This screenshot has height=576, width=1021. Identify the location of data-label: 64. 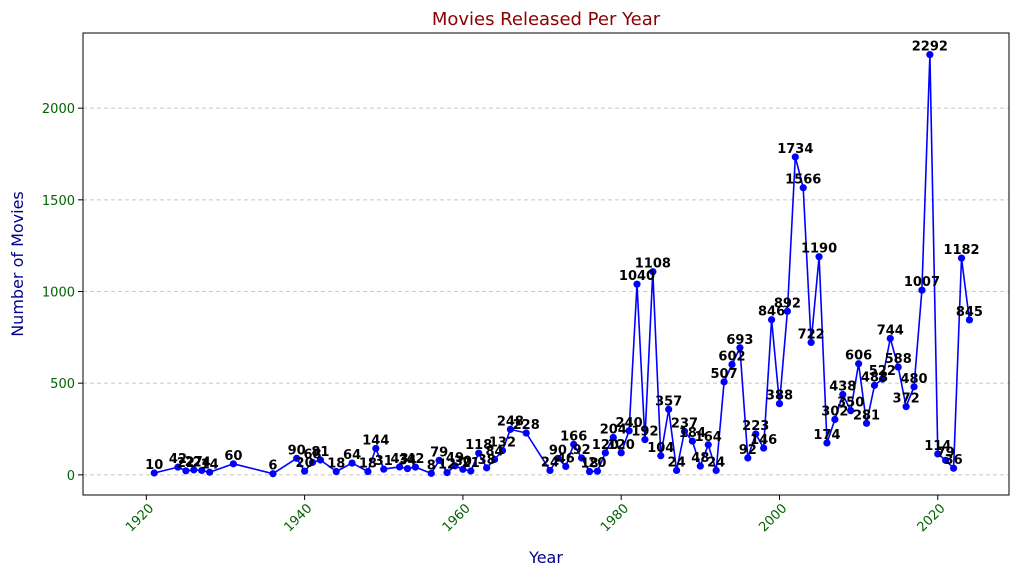
(352, 455).